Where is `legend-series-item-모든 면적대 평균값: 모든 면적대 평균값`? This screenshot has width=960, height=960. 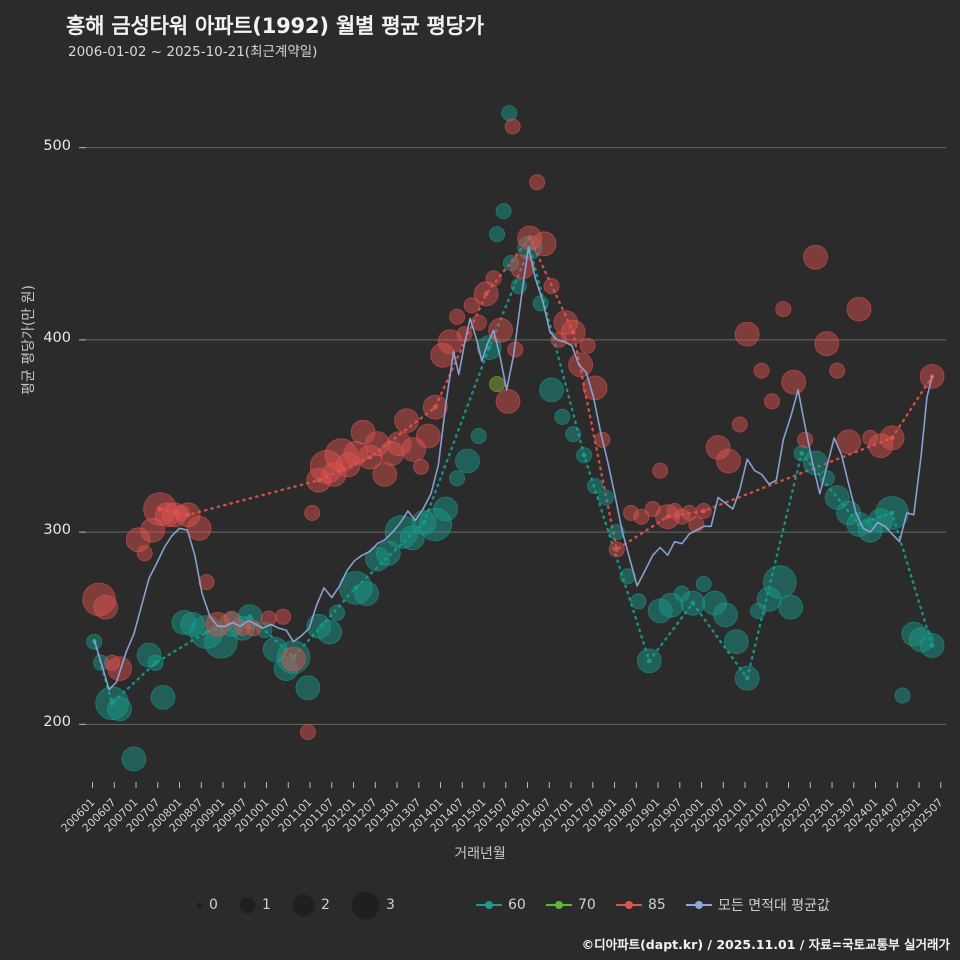 legend-series-item-모든 면적대 평균값: 모든 면적대 평균값 is located at coordinates (758, 905).